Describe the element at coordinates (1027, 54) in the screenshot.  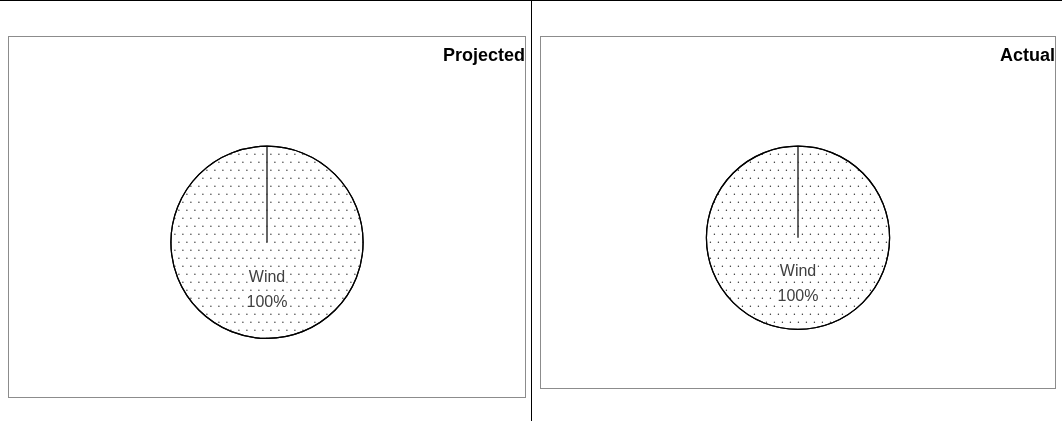
I see `text: Actual` at that location.